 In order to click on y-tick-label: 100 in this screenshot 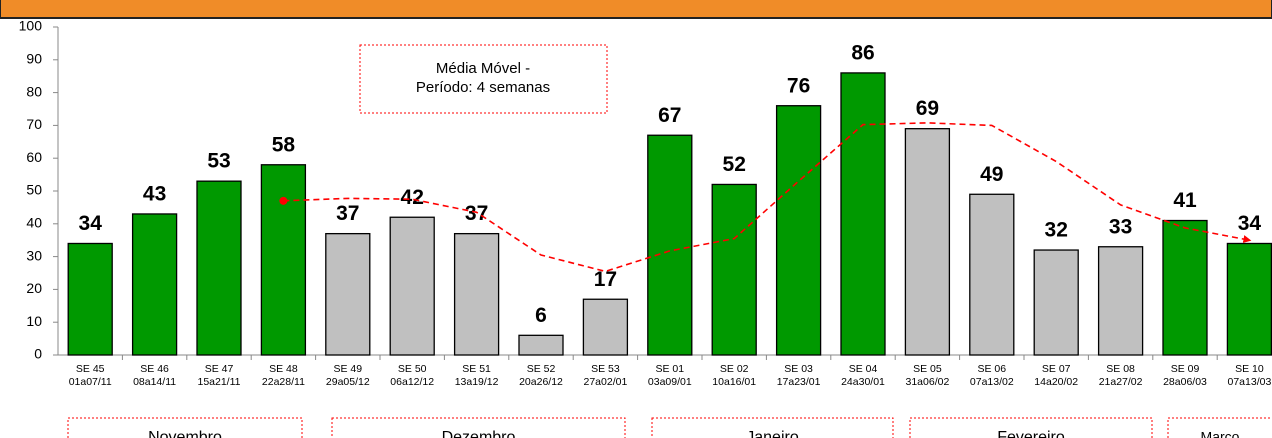, I will do `click(31, 26)`.